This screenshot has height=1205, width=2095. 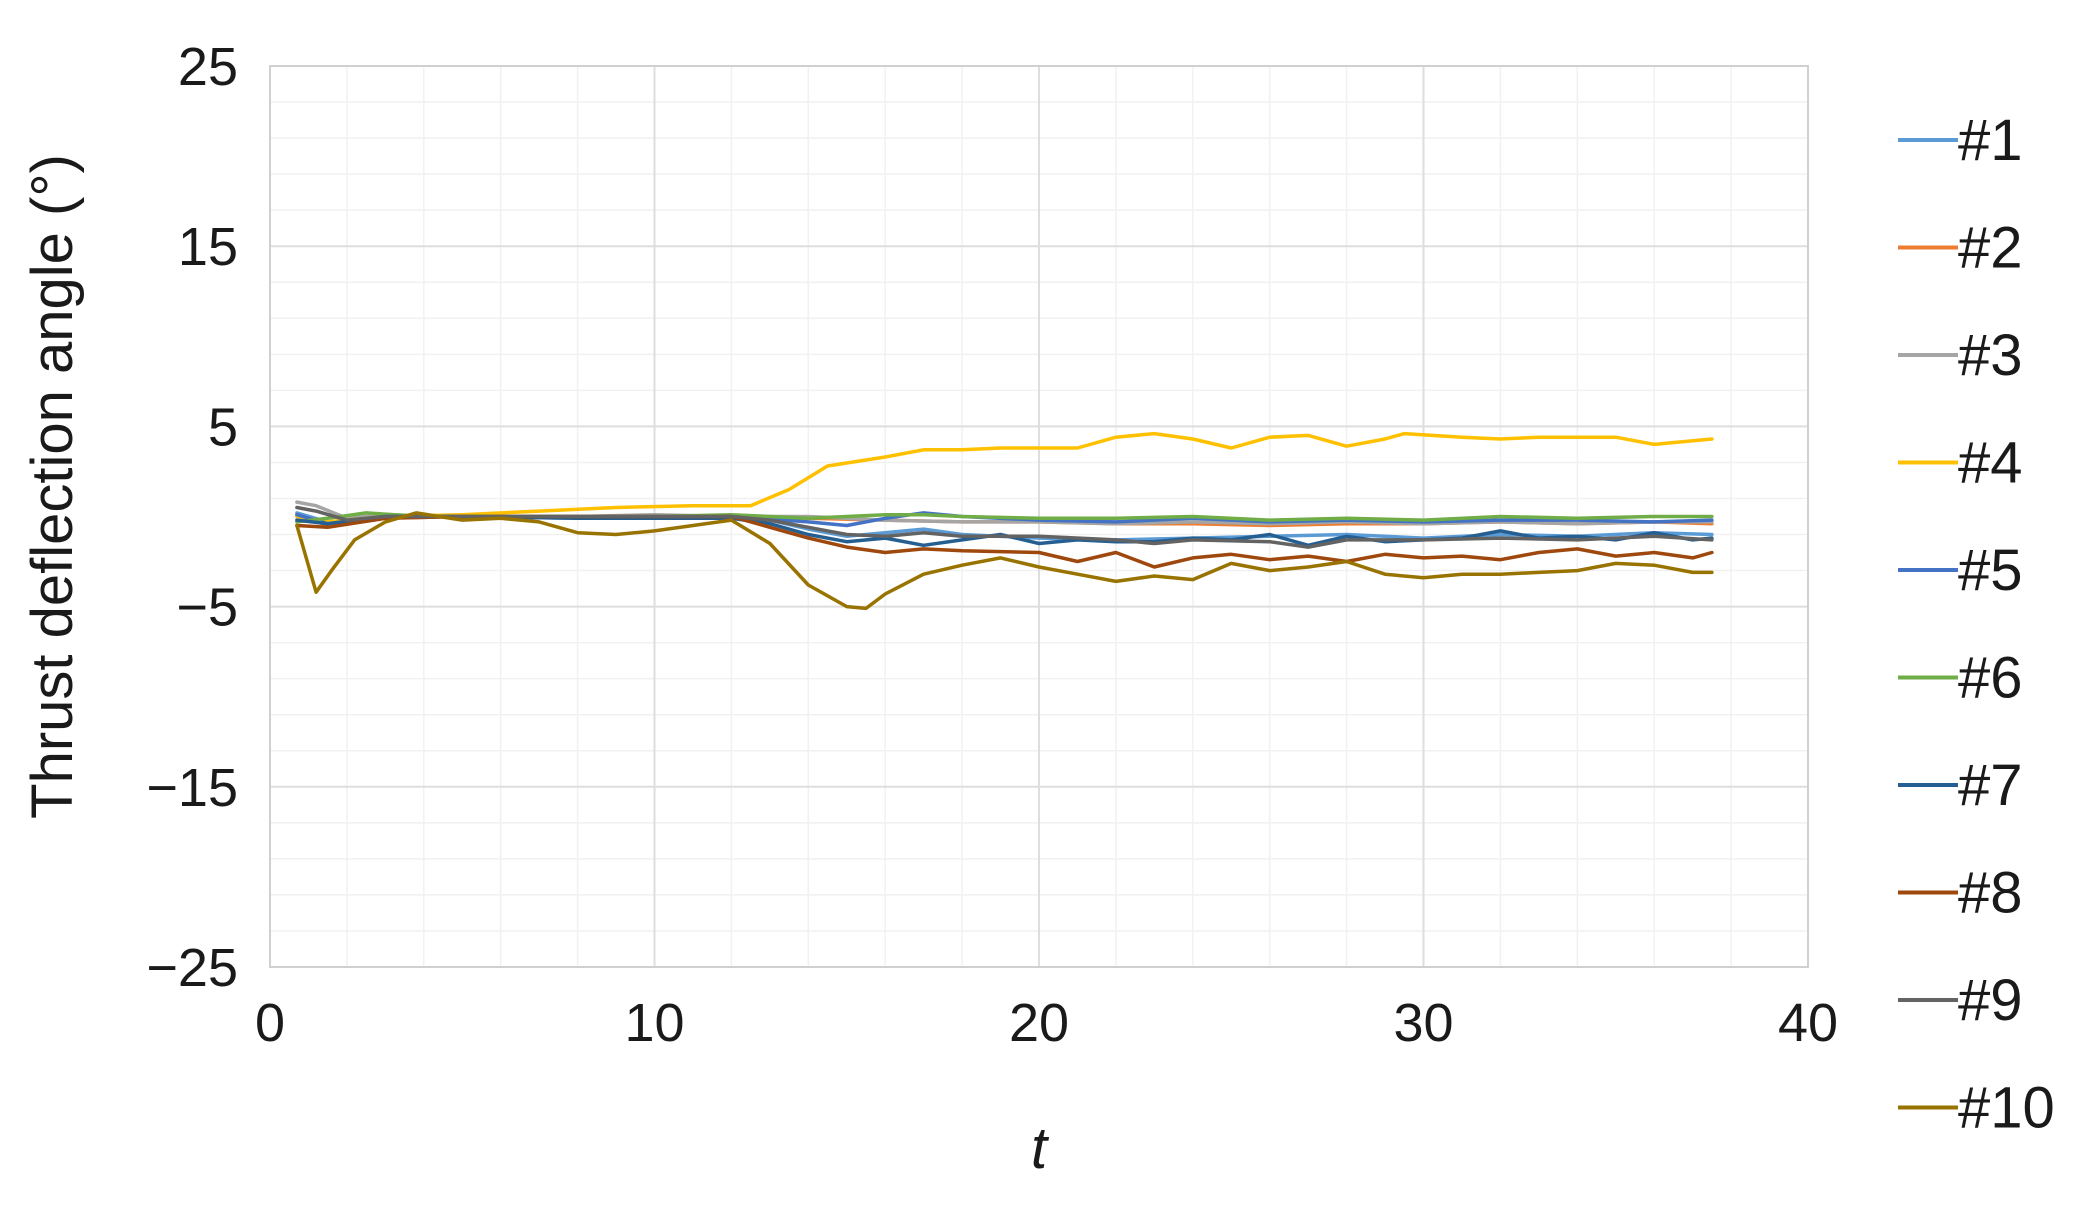 I want to click on legend-label: #1, so click(x=1990, y=140).